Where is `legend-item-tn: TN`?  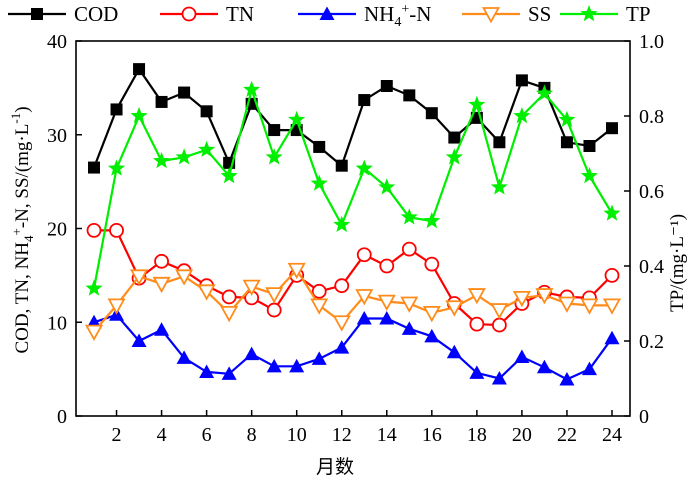
legend-item-tn: TN is located at coordinates (207, 14).